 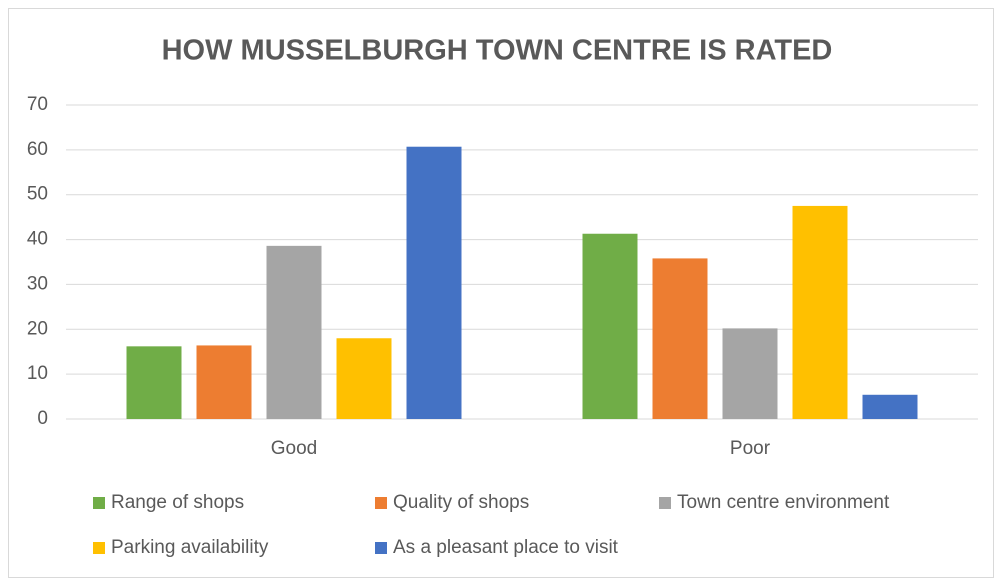 I want to click on y-tick-label: 30, so click(x=37, y=283).